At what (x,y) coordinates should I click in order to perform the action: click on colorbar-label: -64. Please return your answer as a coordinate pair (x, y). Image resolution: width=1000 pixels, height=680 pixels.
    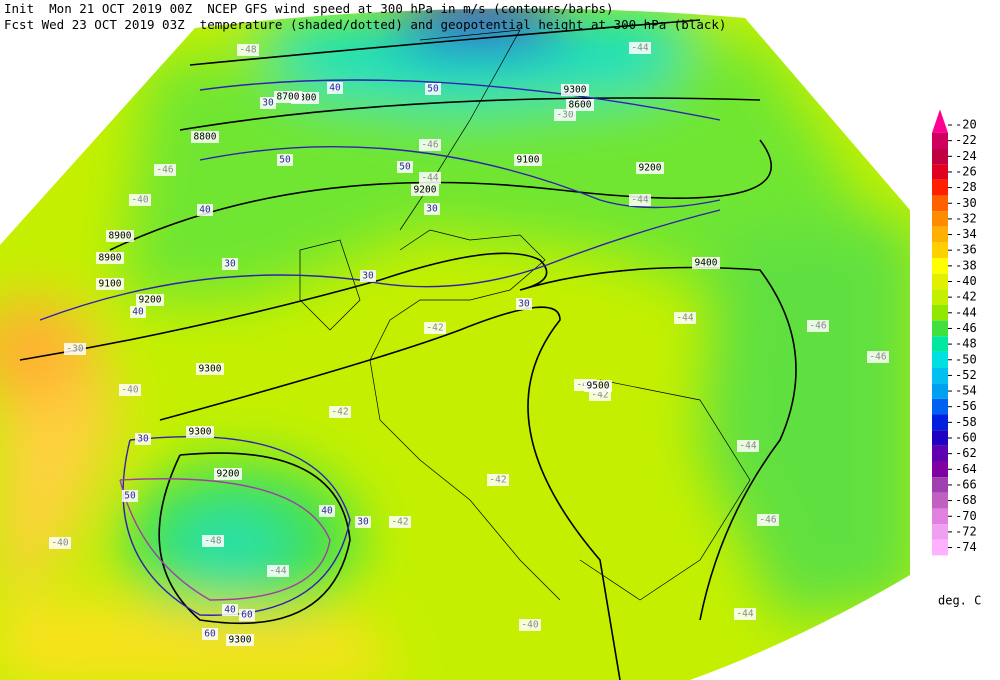
    Looking at the image, I should click on (966, 469).